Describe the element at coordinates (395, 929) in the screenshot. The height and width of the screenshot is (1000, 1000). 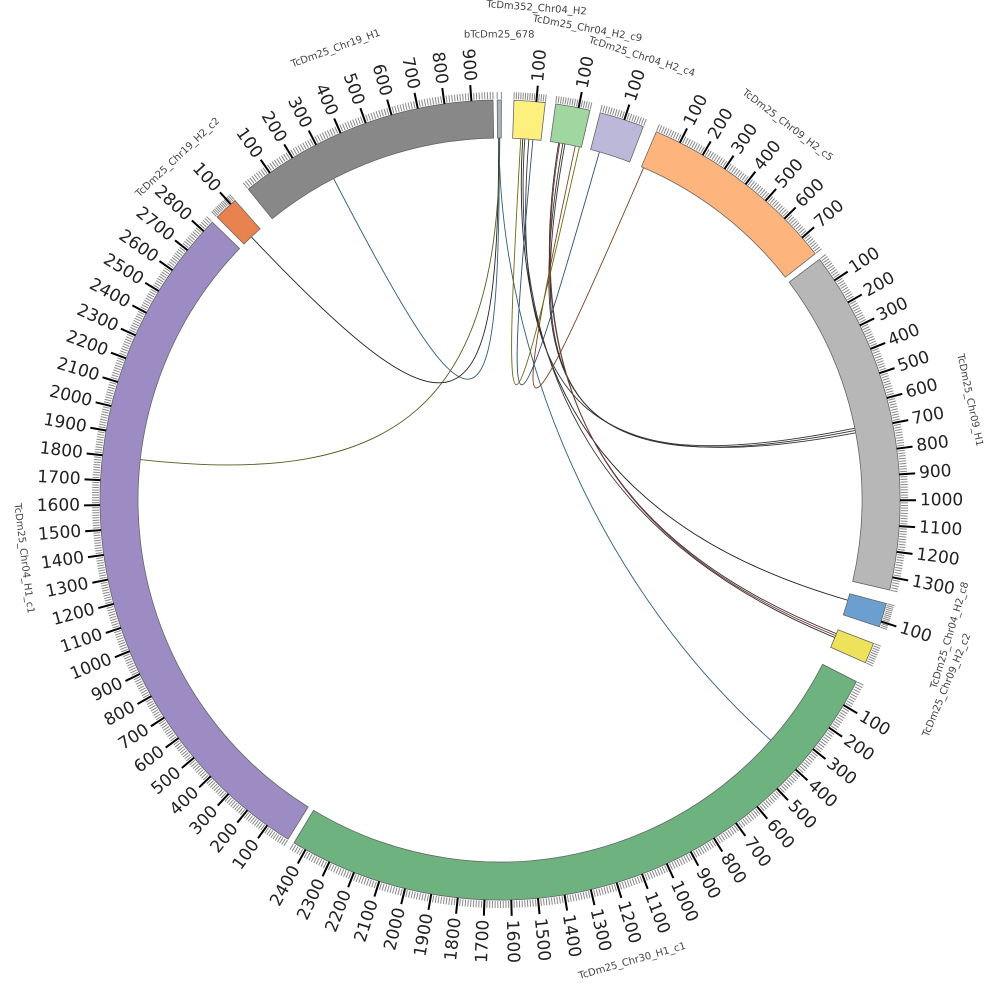
I see `tick-label: 2000` at that location.